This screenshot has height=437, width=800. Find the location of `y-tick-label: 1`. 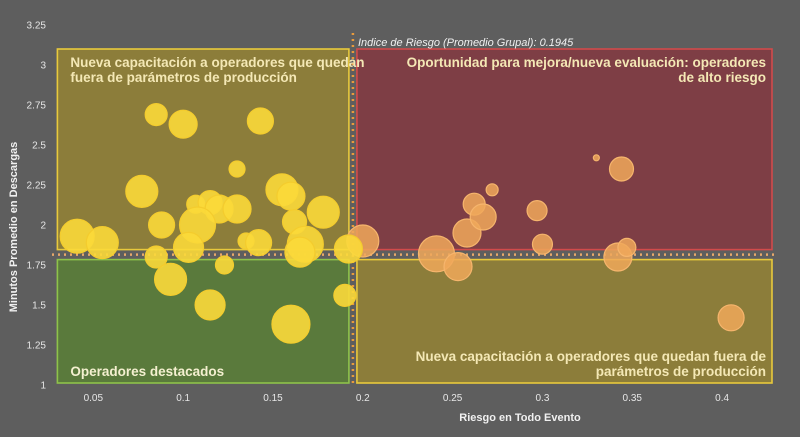

y-tick-label: 1 is located at coordinates (43, 386).